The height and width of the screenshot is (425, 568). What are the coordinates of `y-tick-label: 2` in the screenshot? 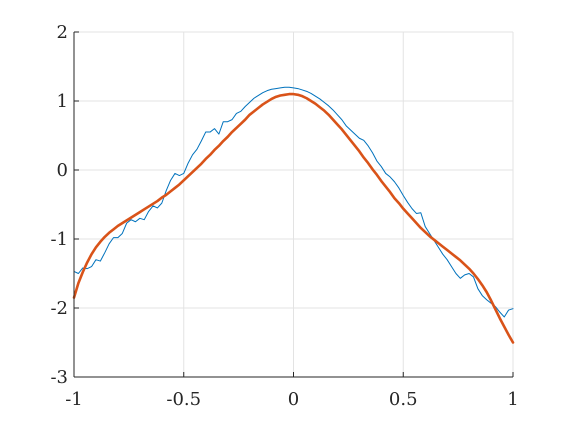 It's located at (62, 32).